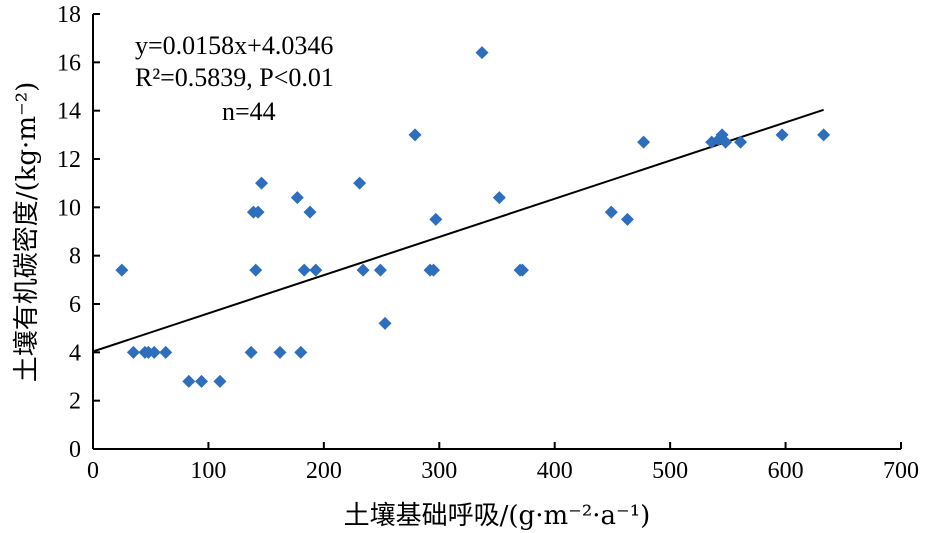 The width and height of the screenshot is (928, 533). I want to click on x-axis-title: 土壤基础呼吸/(g·m⁻²·a⁻¹), so click(497, 516).